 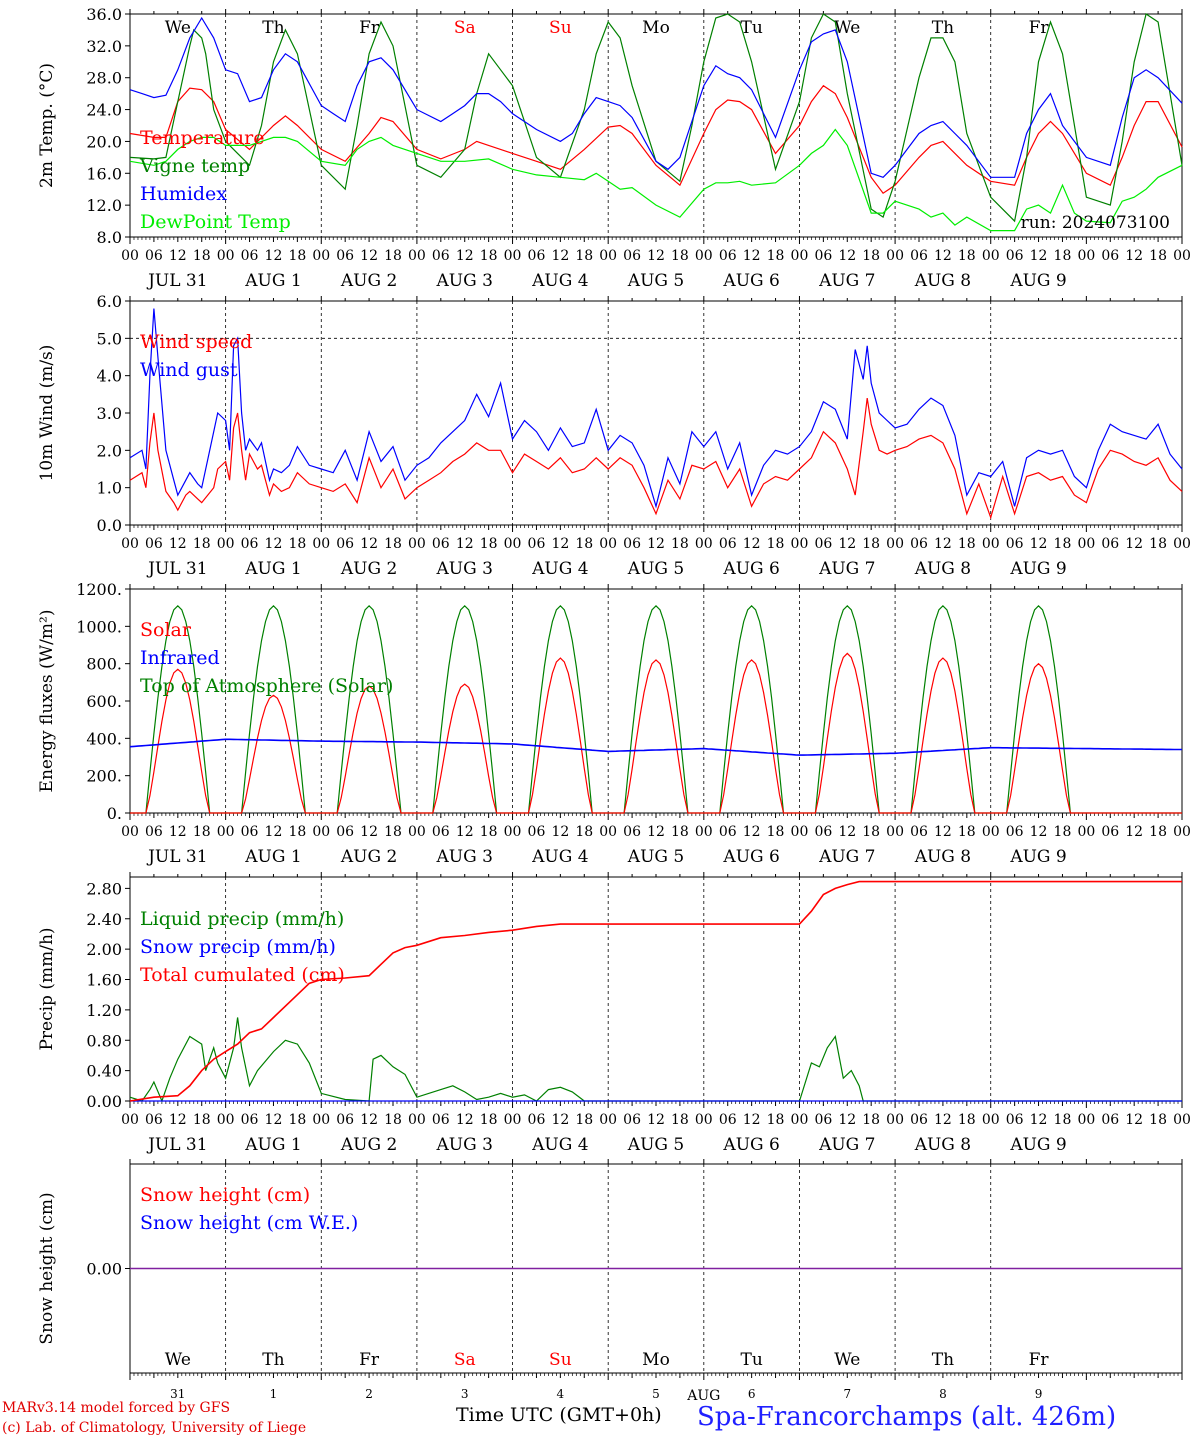 What do you see at coordinates (655, 569) in the screenshot?
I see `day-label: AUG 5` at bounding box center [655, 569].